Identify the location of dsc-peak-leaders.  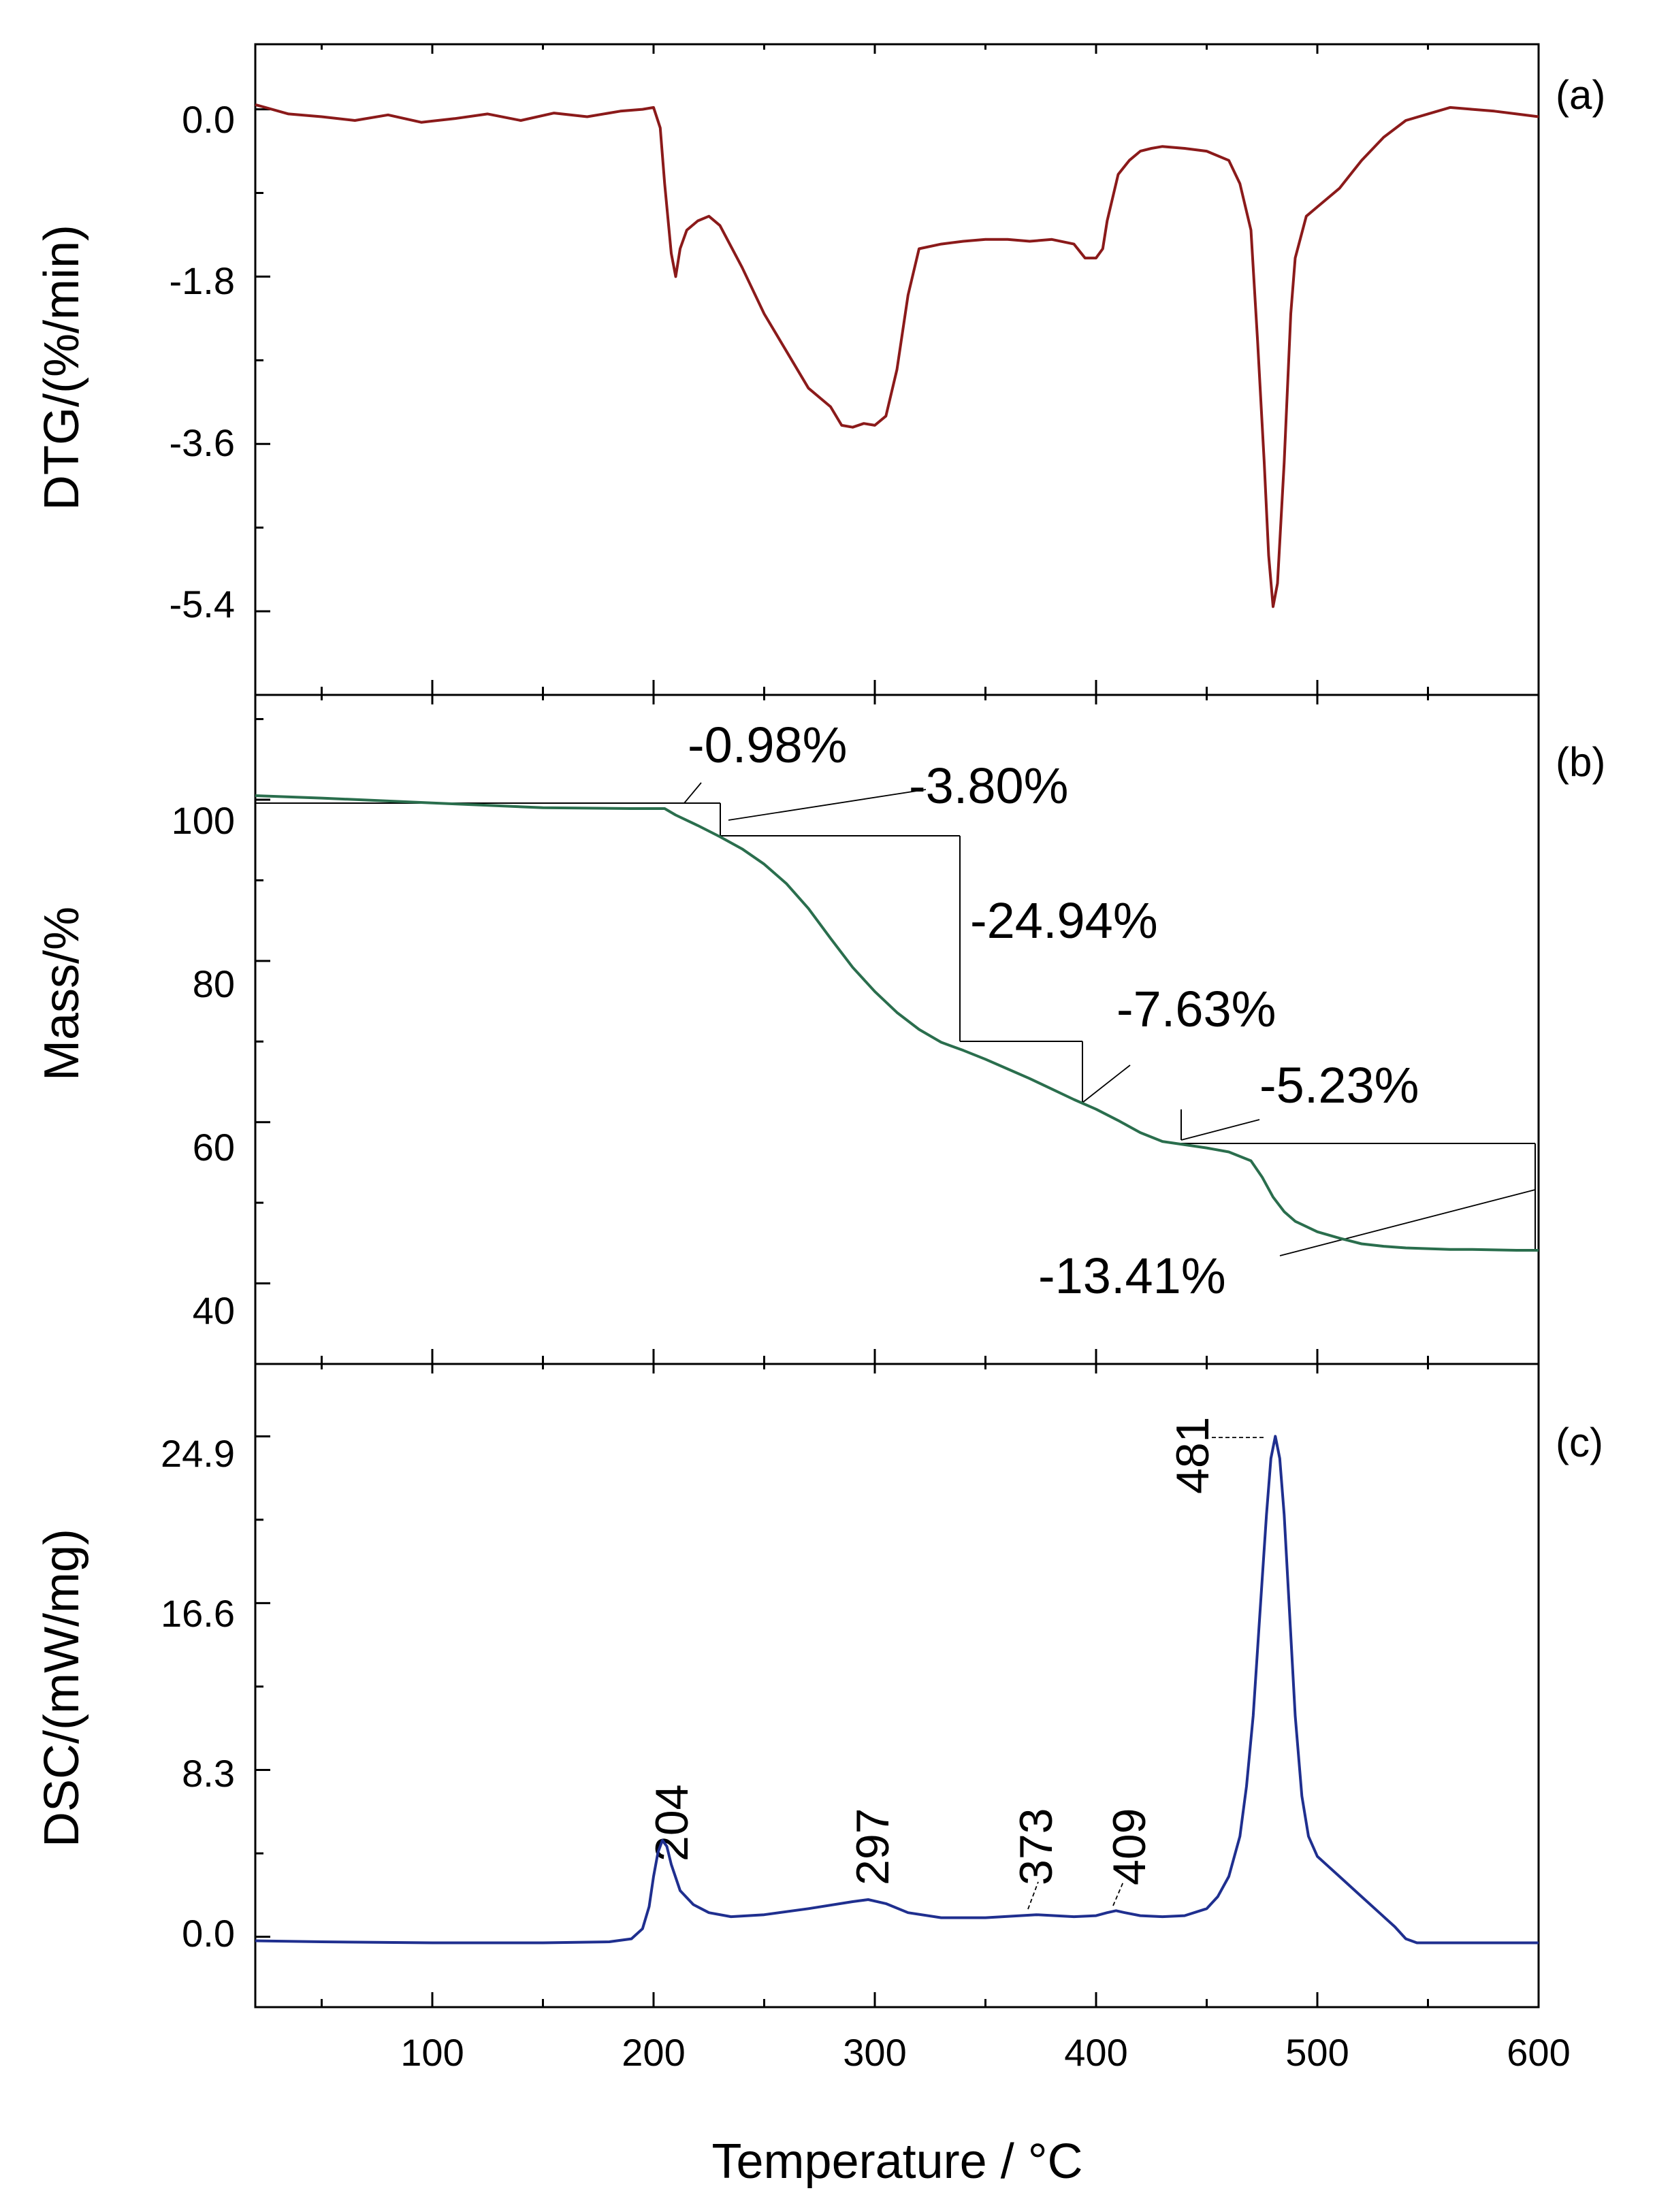
(1146, 1673).